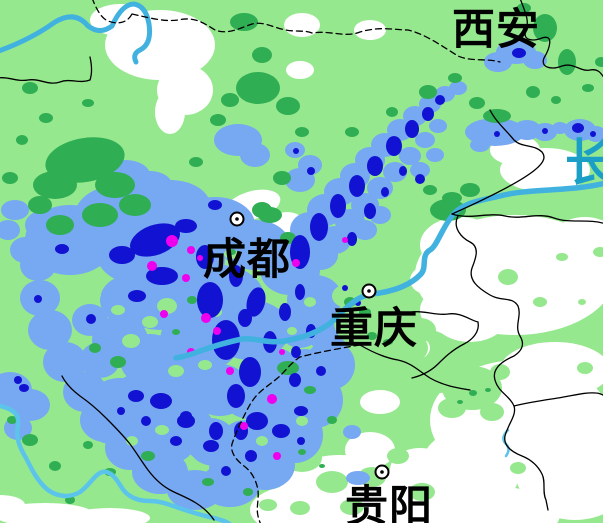 The height and width of the screenshot is (523, 603). Describe the element at coordinates (247, 260) in the screenshot. I see `city-label-chengdu: 成都` at that location.